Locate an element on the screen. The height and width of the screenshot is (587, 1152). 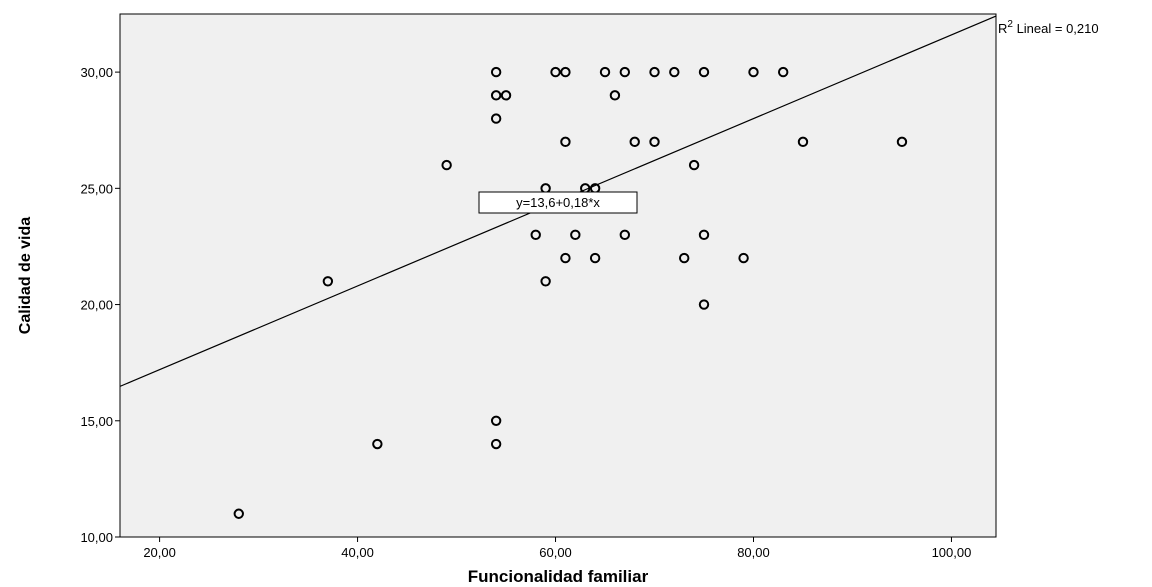
y-tick-label: 10,00 is located at coordinates (96, 537).